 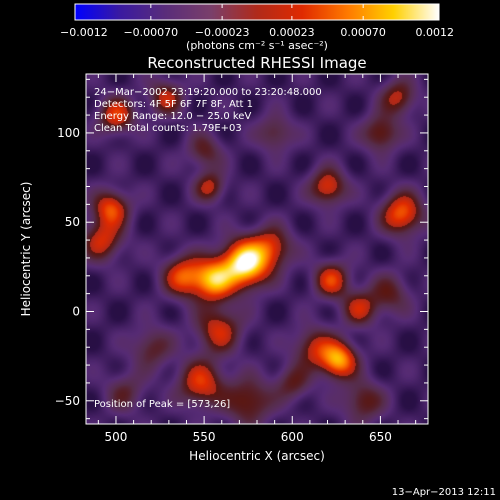 I want to click on colorbar-tick-label: 0.0012, so click(x=435, y=32).